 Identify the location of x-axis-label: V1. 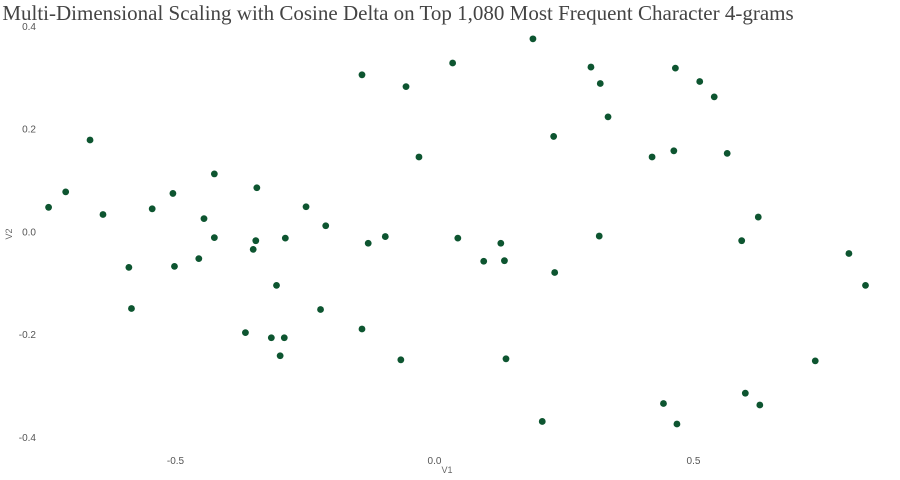
(446, 470).